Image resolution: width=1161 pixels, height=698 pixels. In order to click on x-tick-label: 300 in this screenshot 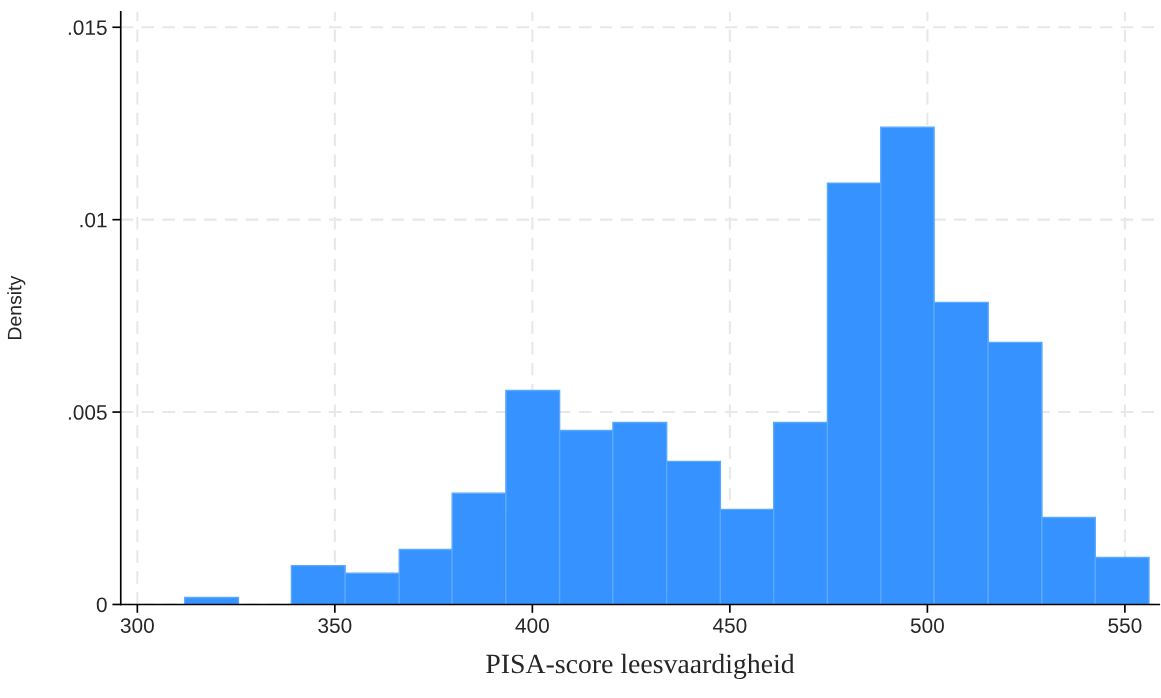, I will do `click(137, 625)`.